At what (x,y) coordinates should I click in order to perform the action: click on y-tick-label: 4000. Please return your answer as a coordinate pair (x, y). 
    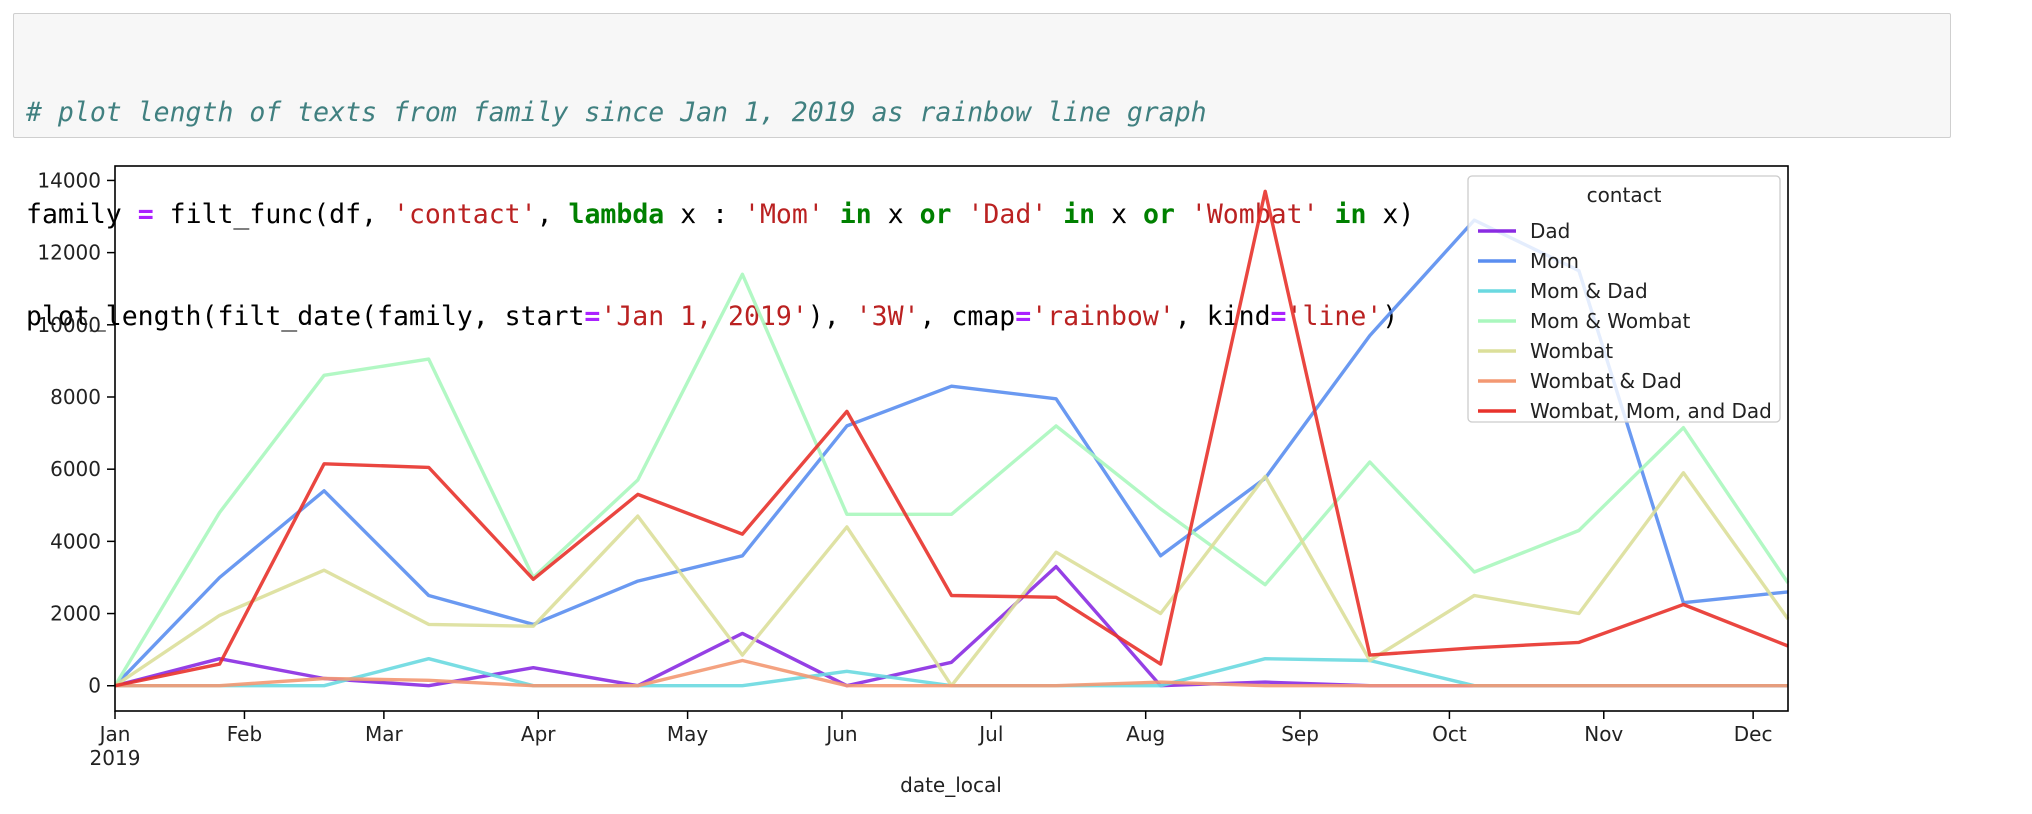
    Looking at the image, I should click on (75, 541).